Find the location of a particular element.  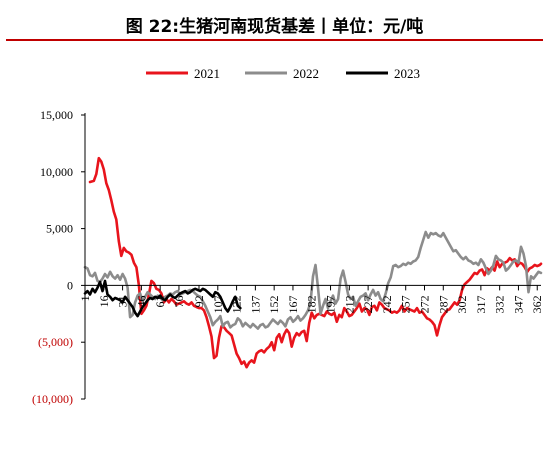

x-tick-label: 107 is located at coordinates (218, 304).